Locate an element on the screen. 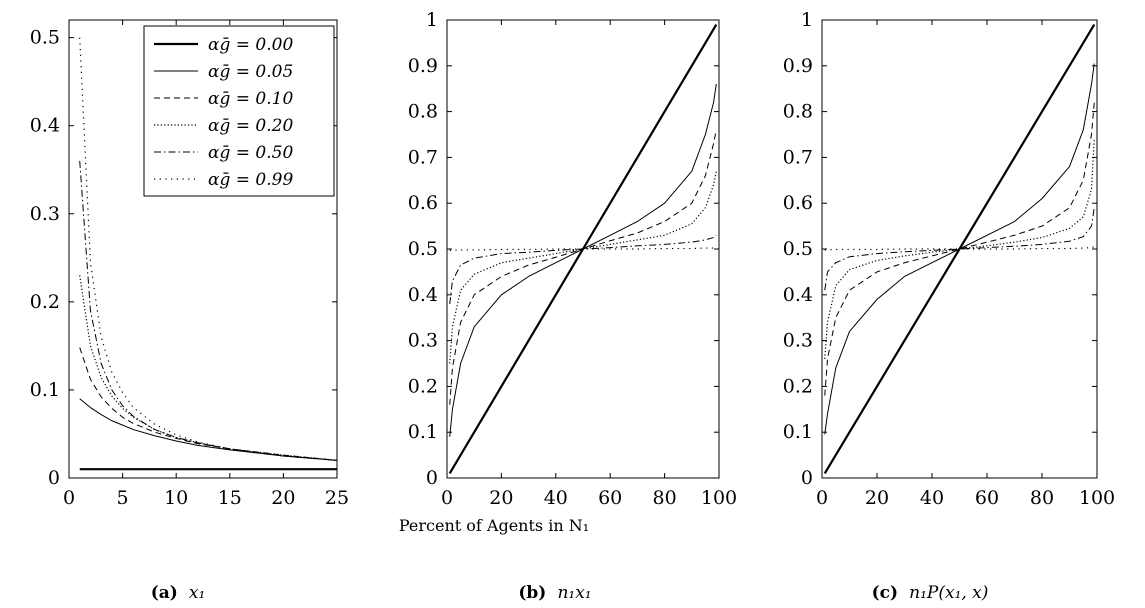  caption-c: (c) n₁P(x₁, x) is located at coordinates (930, 593).